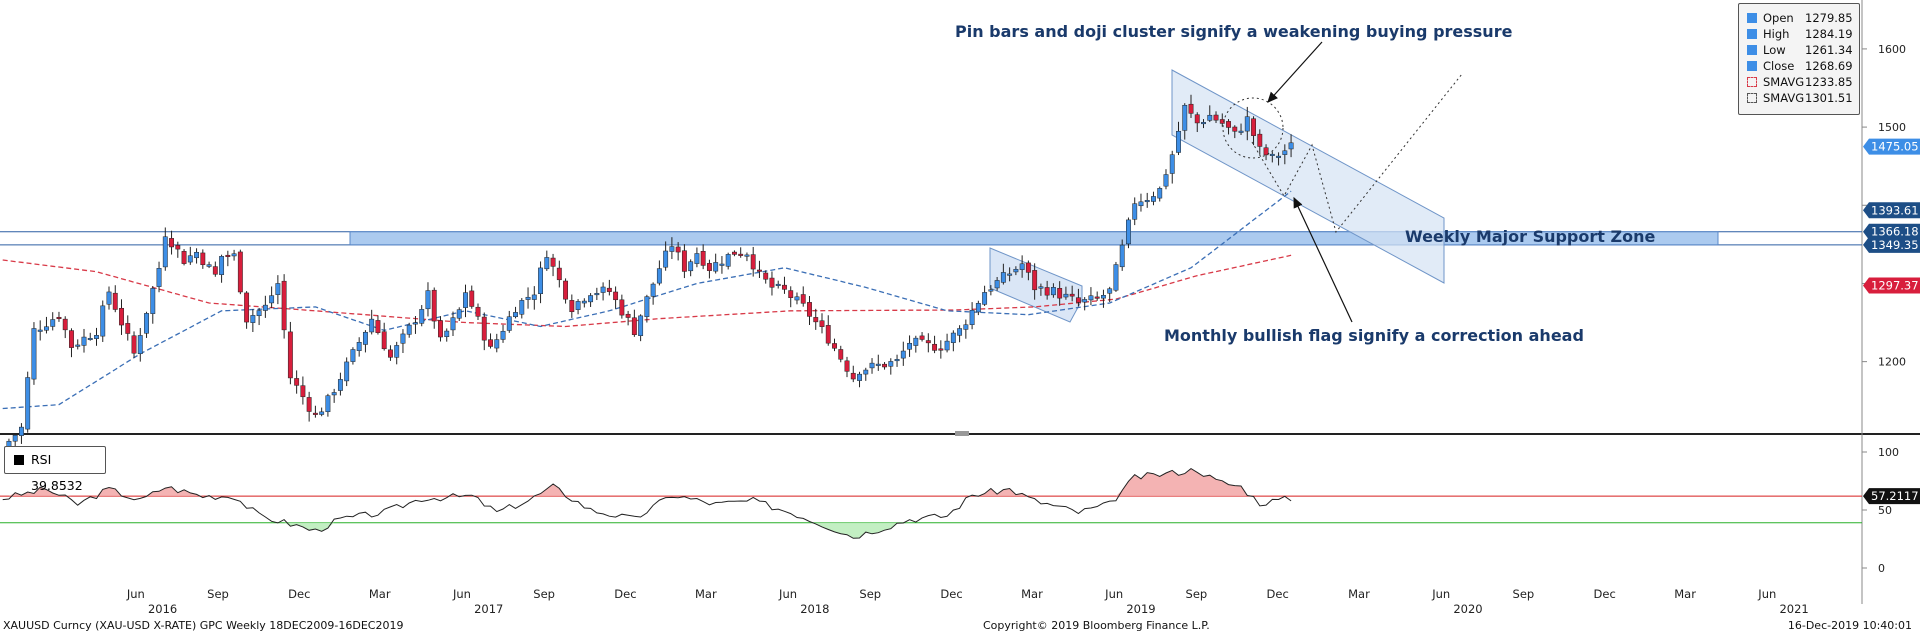  What do you see at coordinates (1253, 128) in the screenshot?
I see `doji-cluster-circle` at bounding box center [1253, 128].